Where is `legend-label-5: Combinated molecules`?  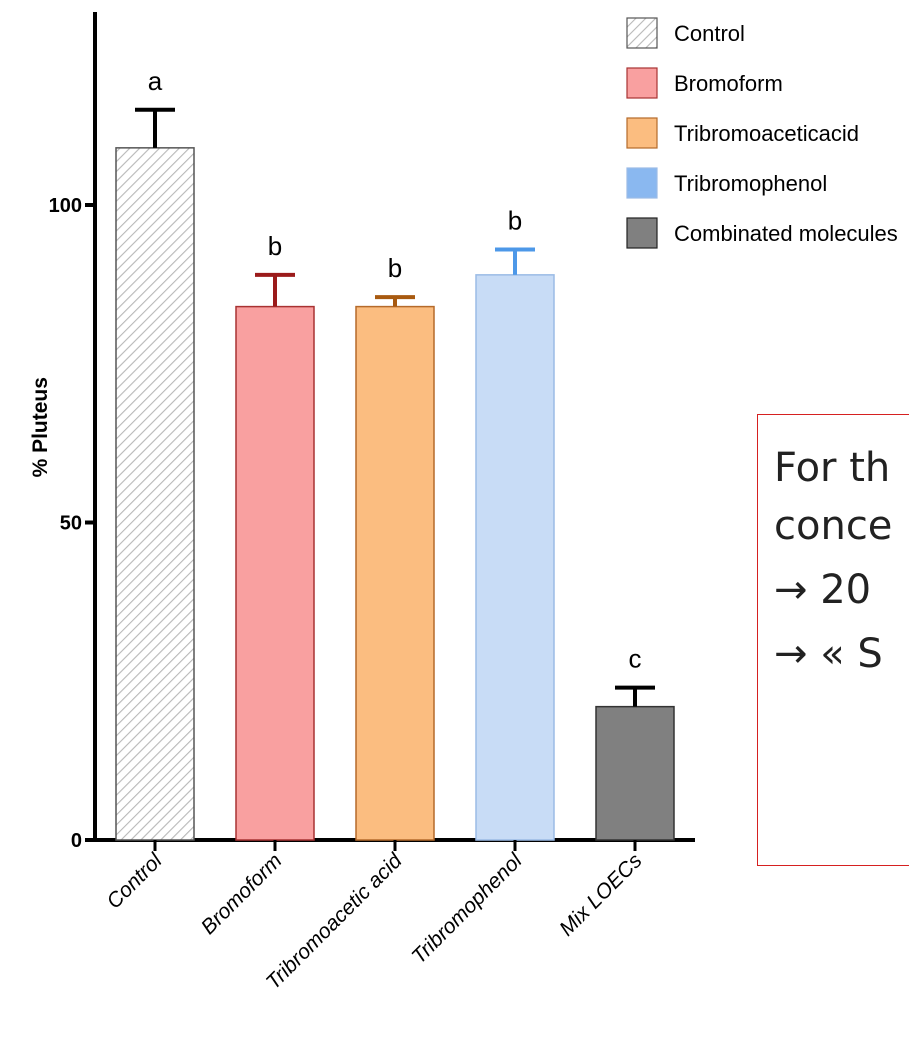 legend-label-5: Combinated molecules is located at coordinates (786, 233).